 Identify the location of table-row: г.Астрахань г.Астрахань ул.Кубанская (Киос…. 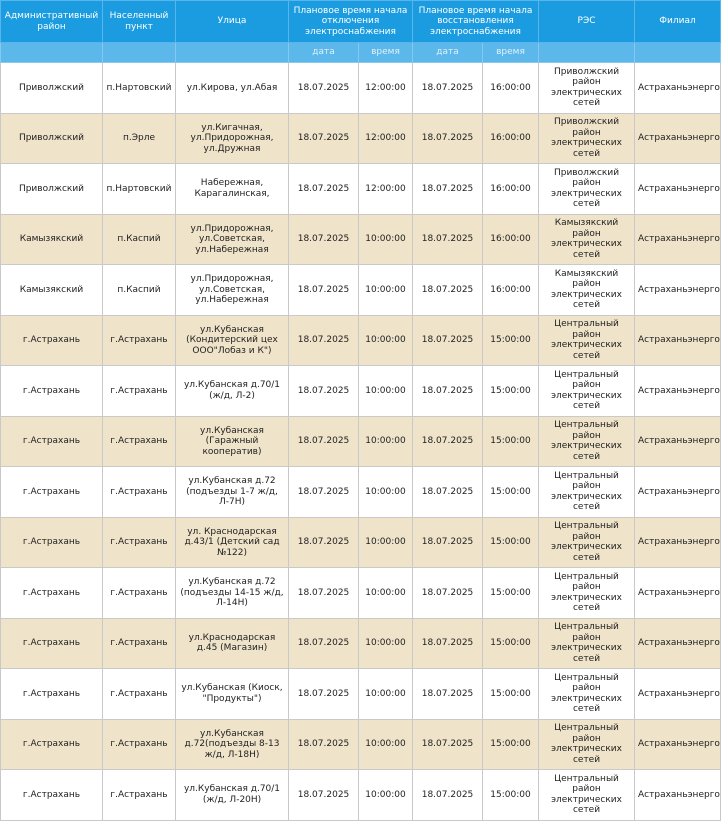
(361, 694).